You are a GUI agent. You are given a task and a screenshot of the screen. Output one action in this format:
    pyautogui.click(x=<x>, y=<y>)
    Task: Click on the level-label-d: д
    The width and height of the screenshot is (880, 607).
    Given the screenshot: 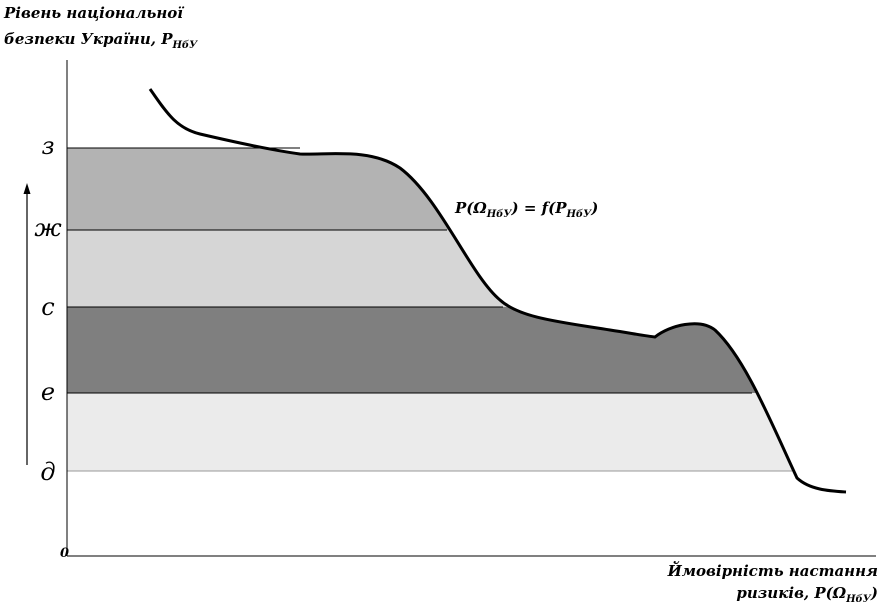 What is the action you would take?
    pyautogui.click(x=48, y=472)
    